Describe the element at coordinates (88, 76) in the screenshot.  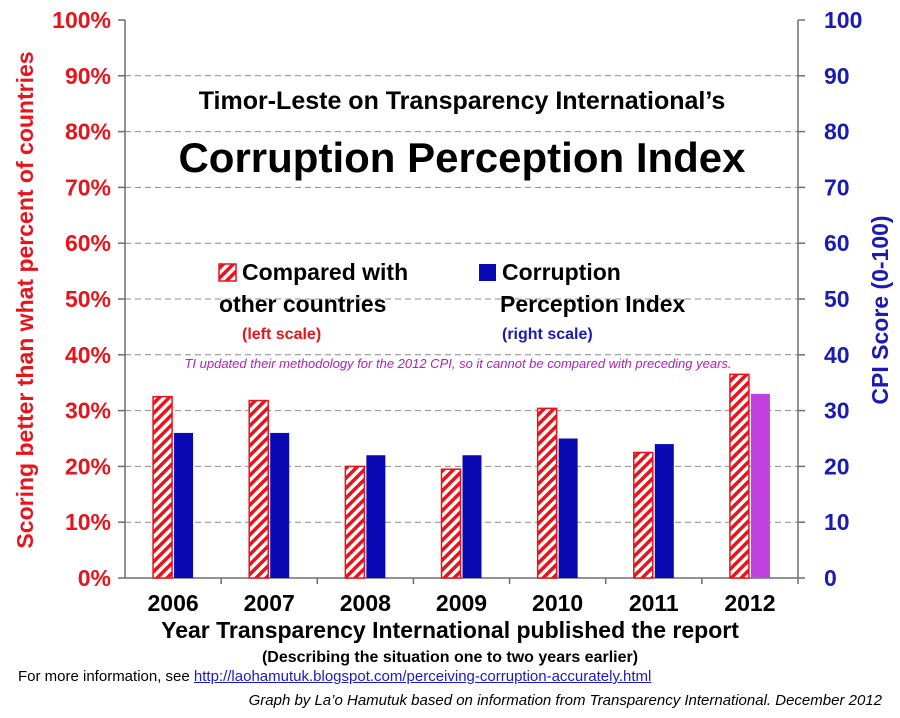
I see `y-tick-label-left: 90%` at that location.